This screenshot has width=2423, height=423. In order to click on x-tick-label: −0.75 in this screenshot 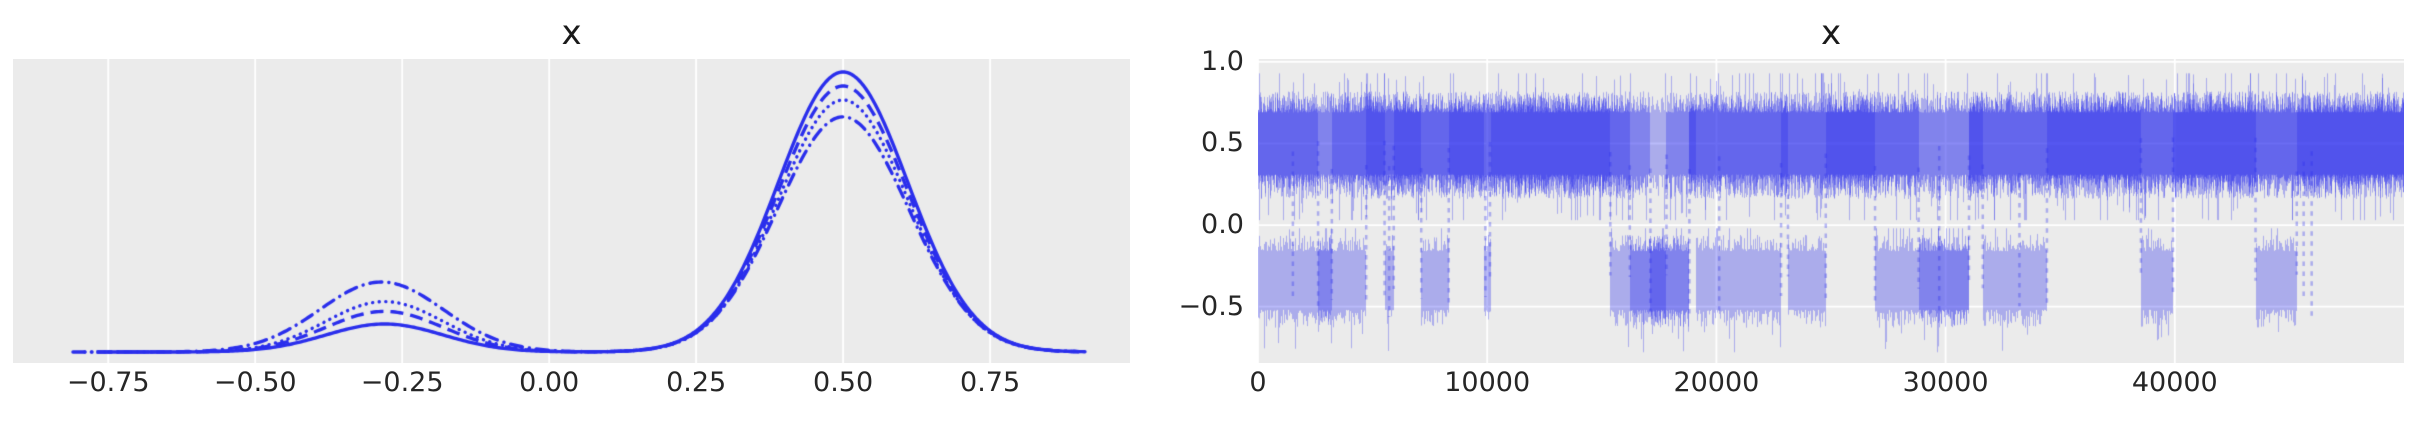, I will do `click(108, 382)`.